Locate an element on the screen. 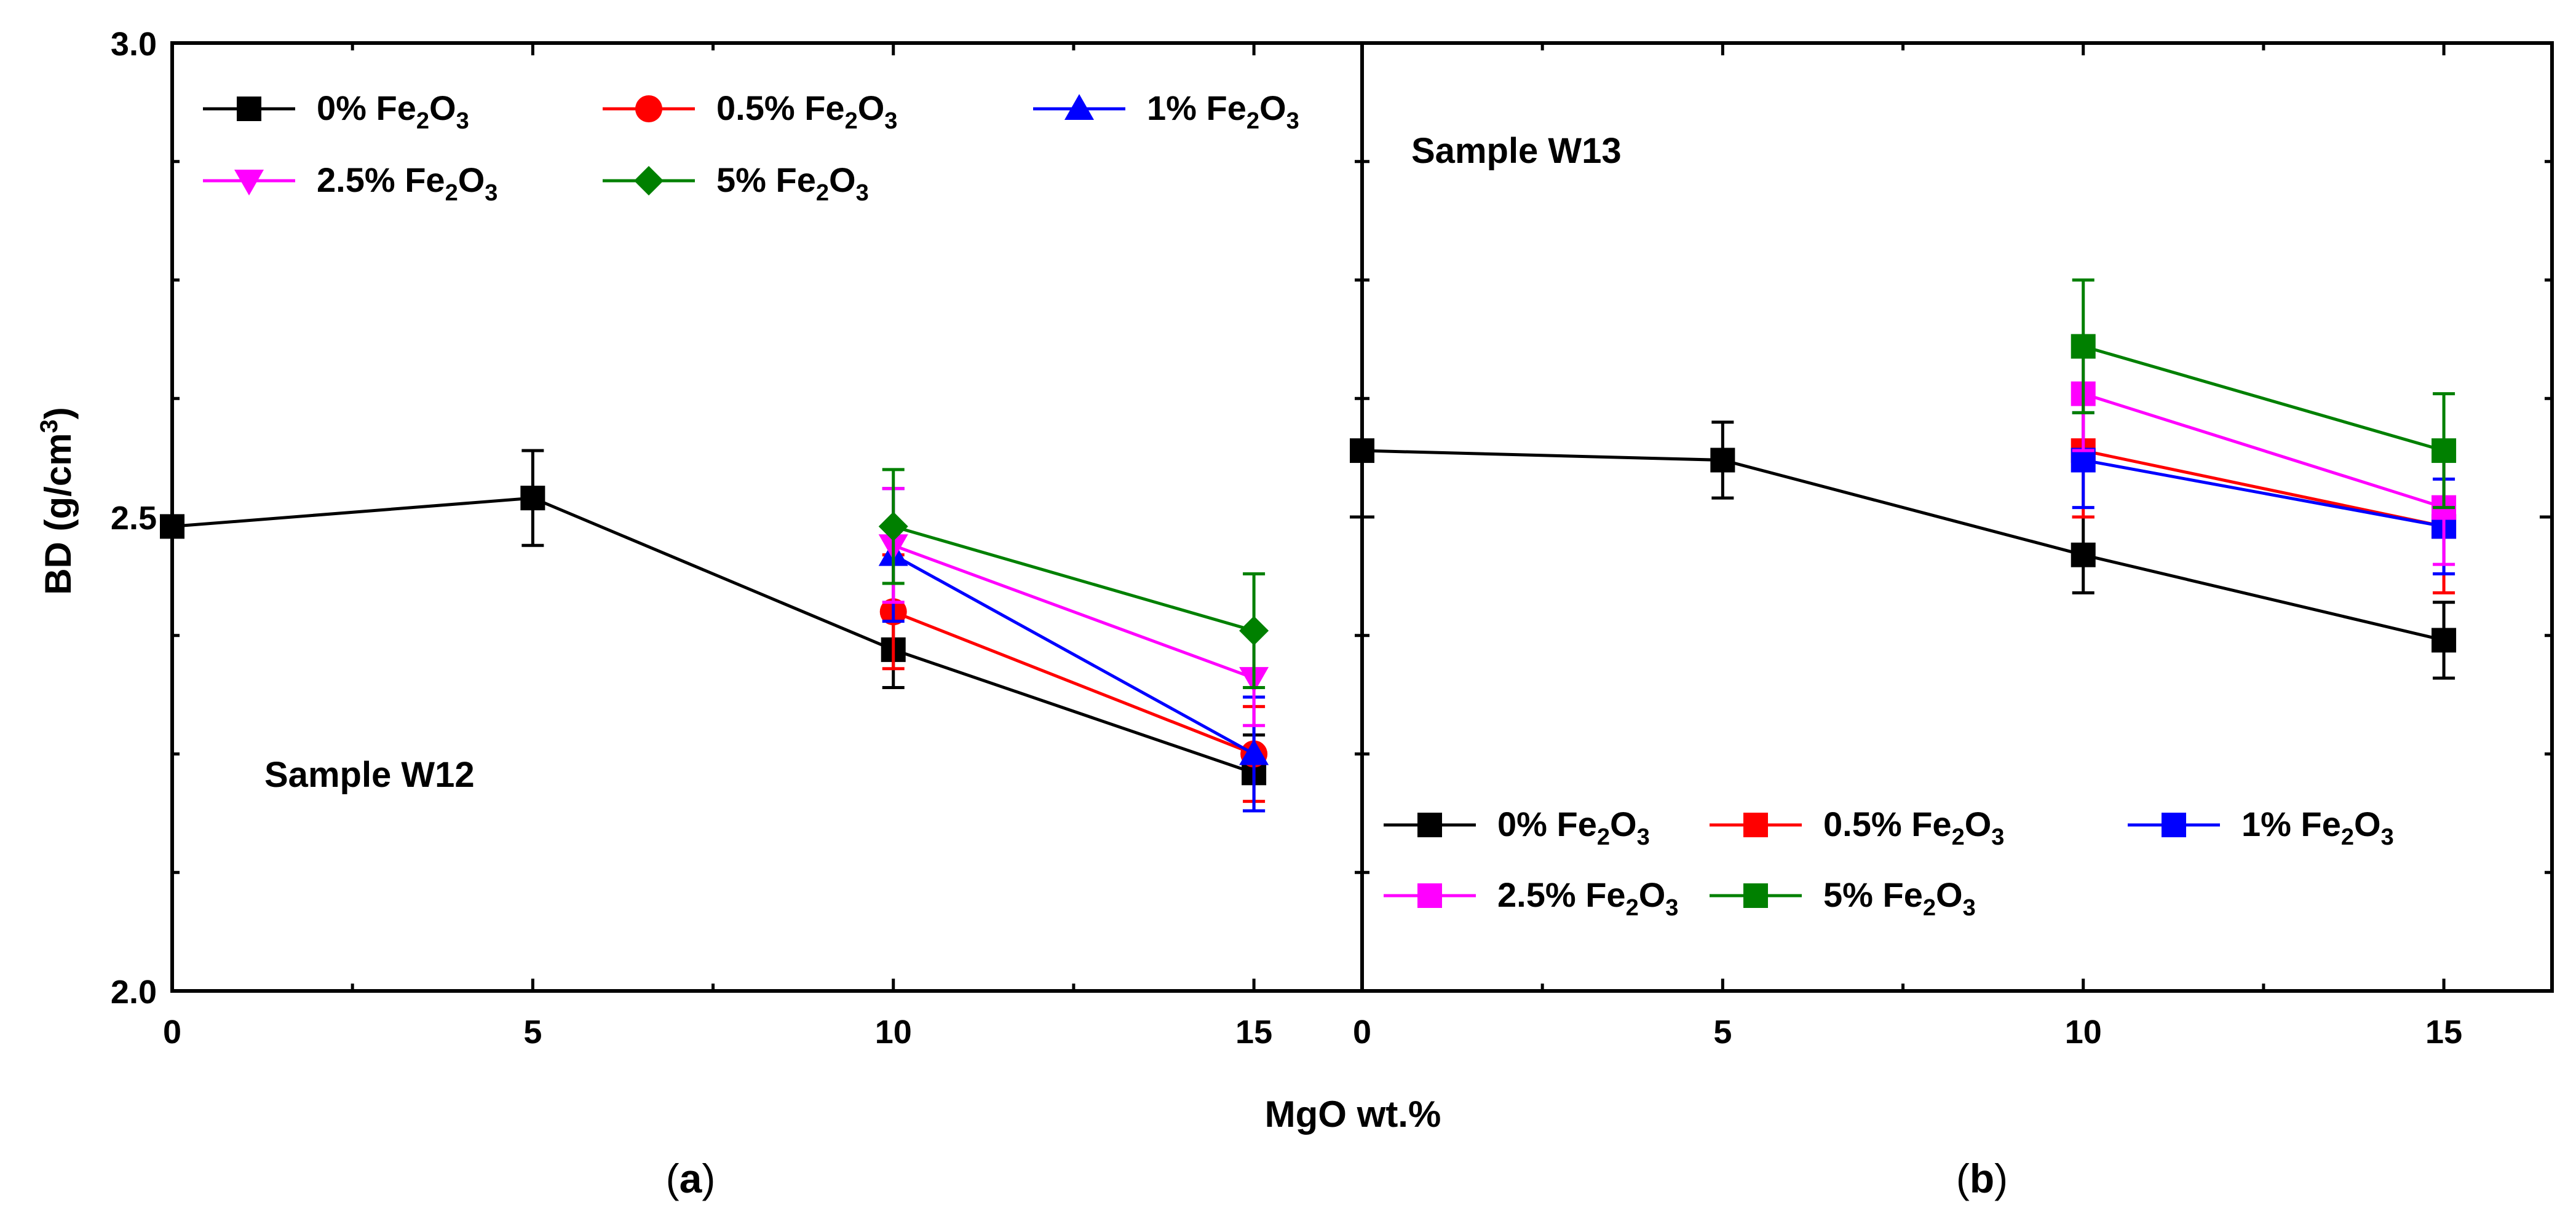  y-tick-label: 2.0 is located at coordinates (134, 993).